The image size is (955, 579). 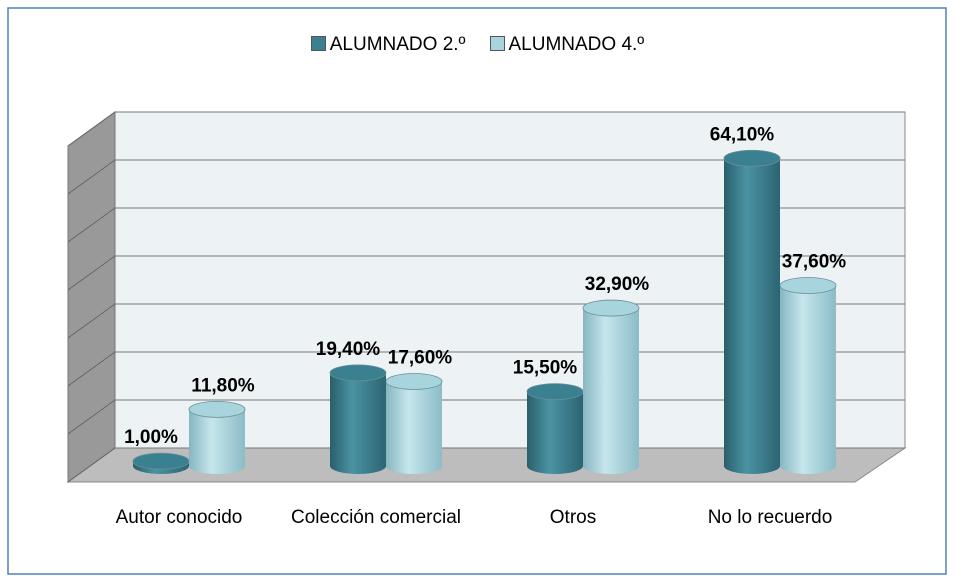 I want to click on value-label: 32,90%, so click(x=617, y=284).